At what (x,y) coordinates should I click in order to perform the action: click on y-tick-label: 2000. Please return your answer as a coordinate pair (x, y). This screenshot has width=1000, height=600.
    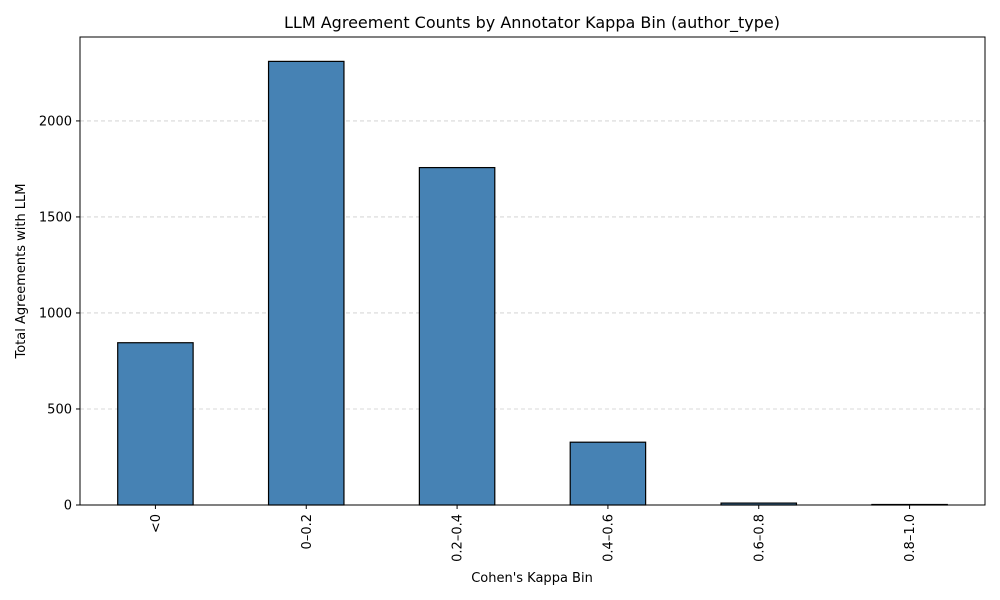
    Looking at the image, I should click on (55, 121).